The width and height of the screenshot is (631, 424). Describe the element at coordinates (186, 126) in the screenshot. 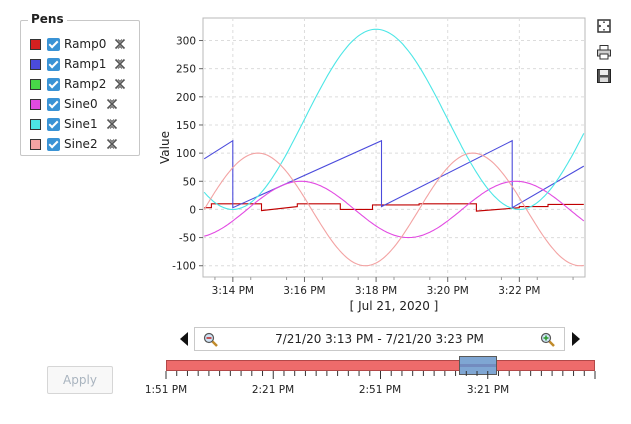

I see `y-tick-label: 150` at that location.